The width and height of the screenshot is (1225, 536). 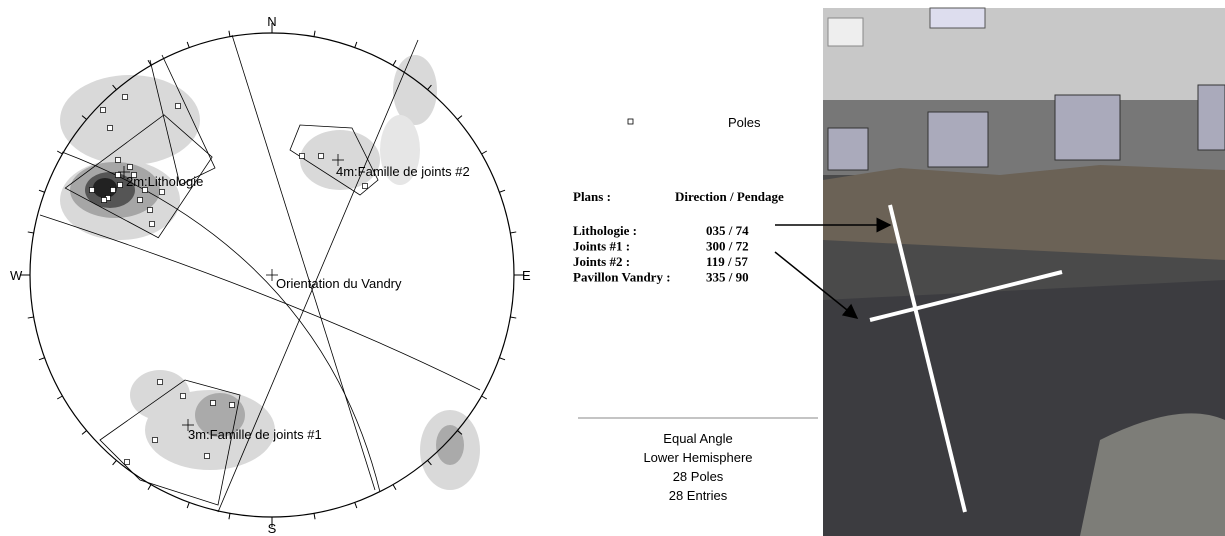 I want to click on legend-row-label: Joints #1 :, so click(x=601, y=246).